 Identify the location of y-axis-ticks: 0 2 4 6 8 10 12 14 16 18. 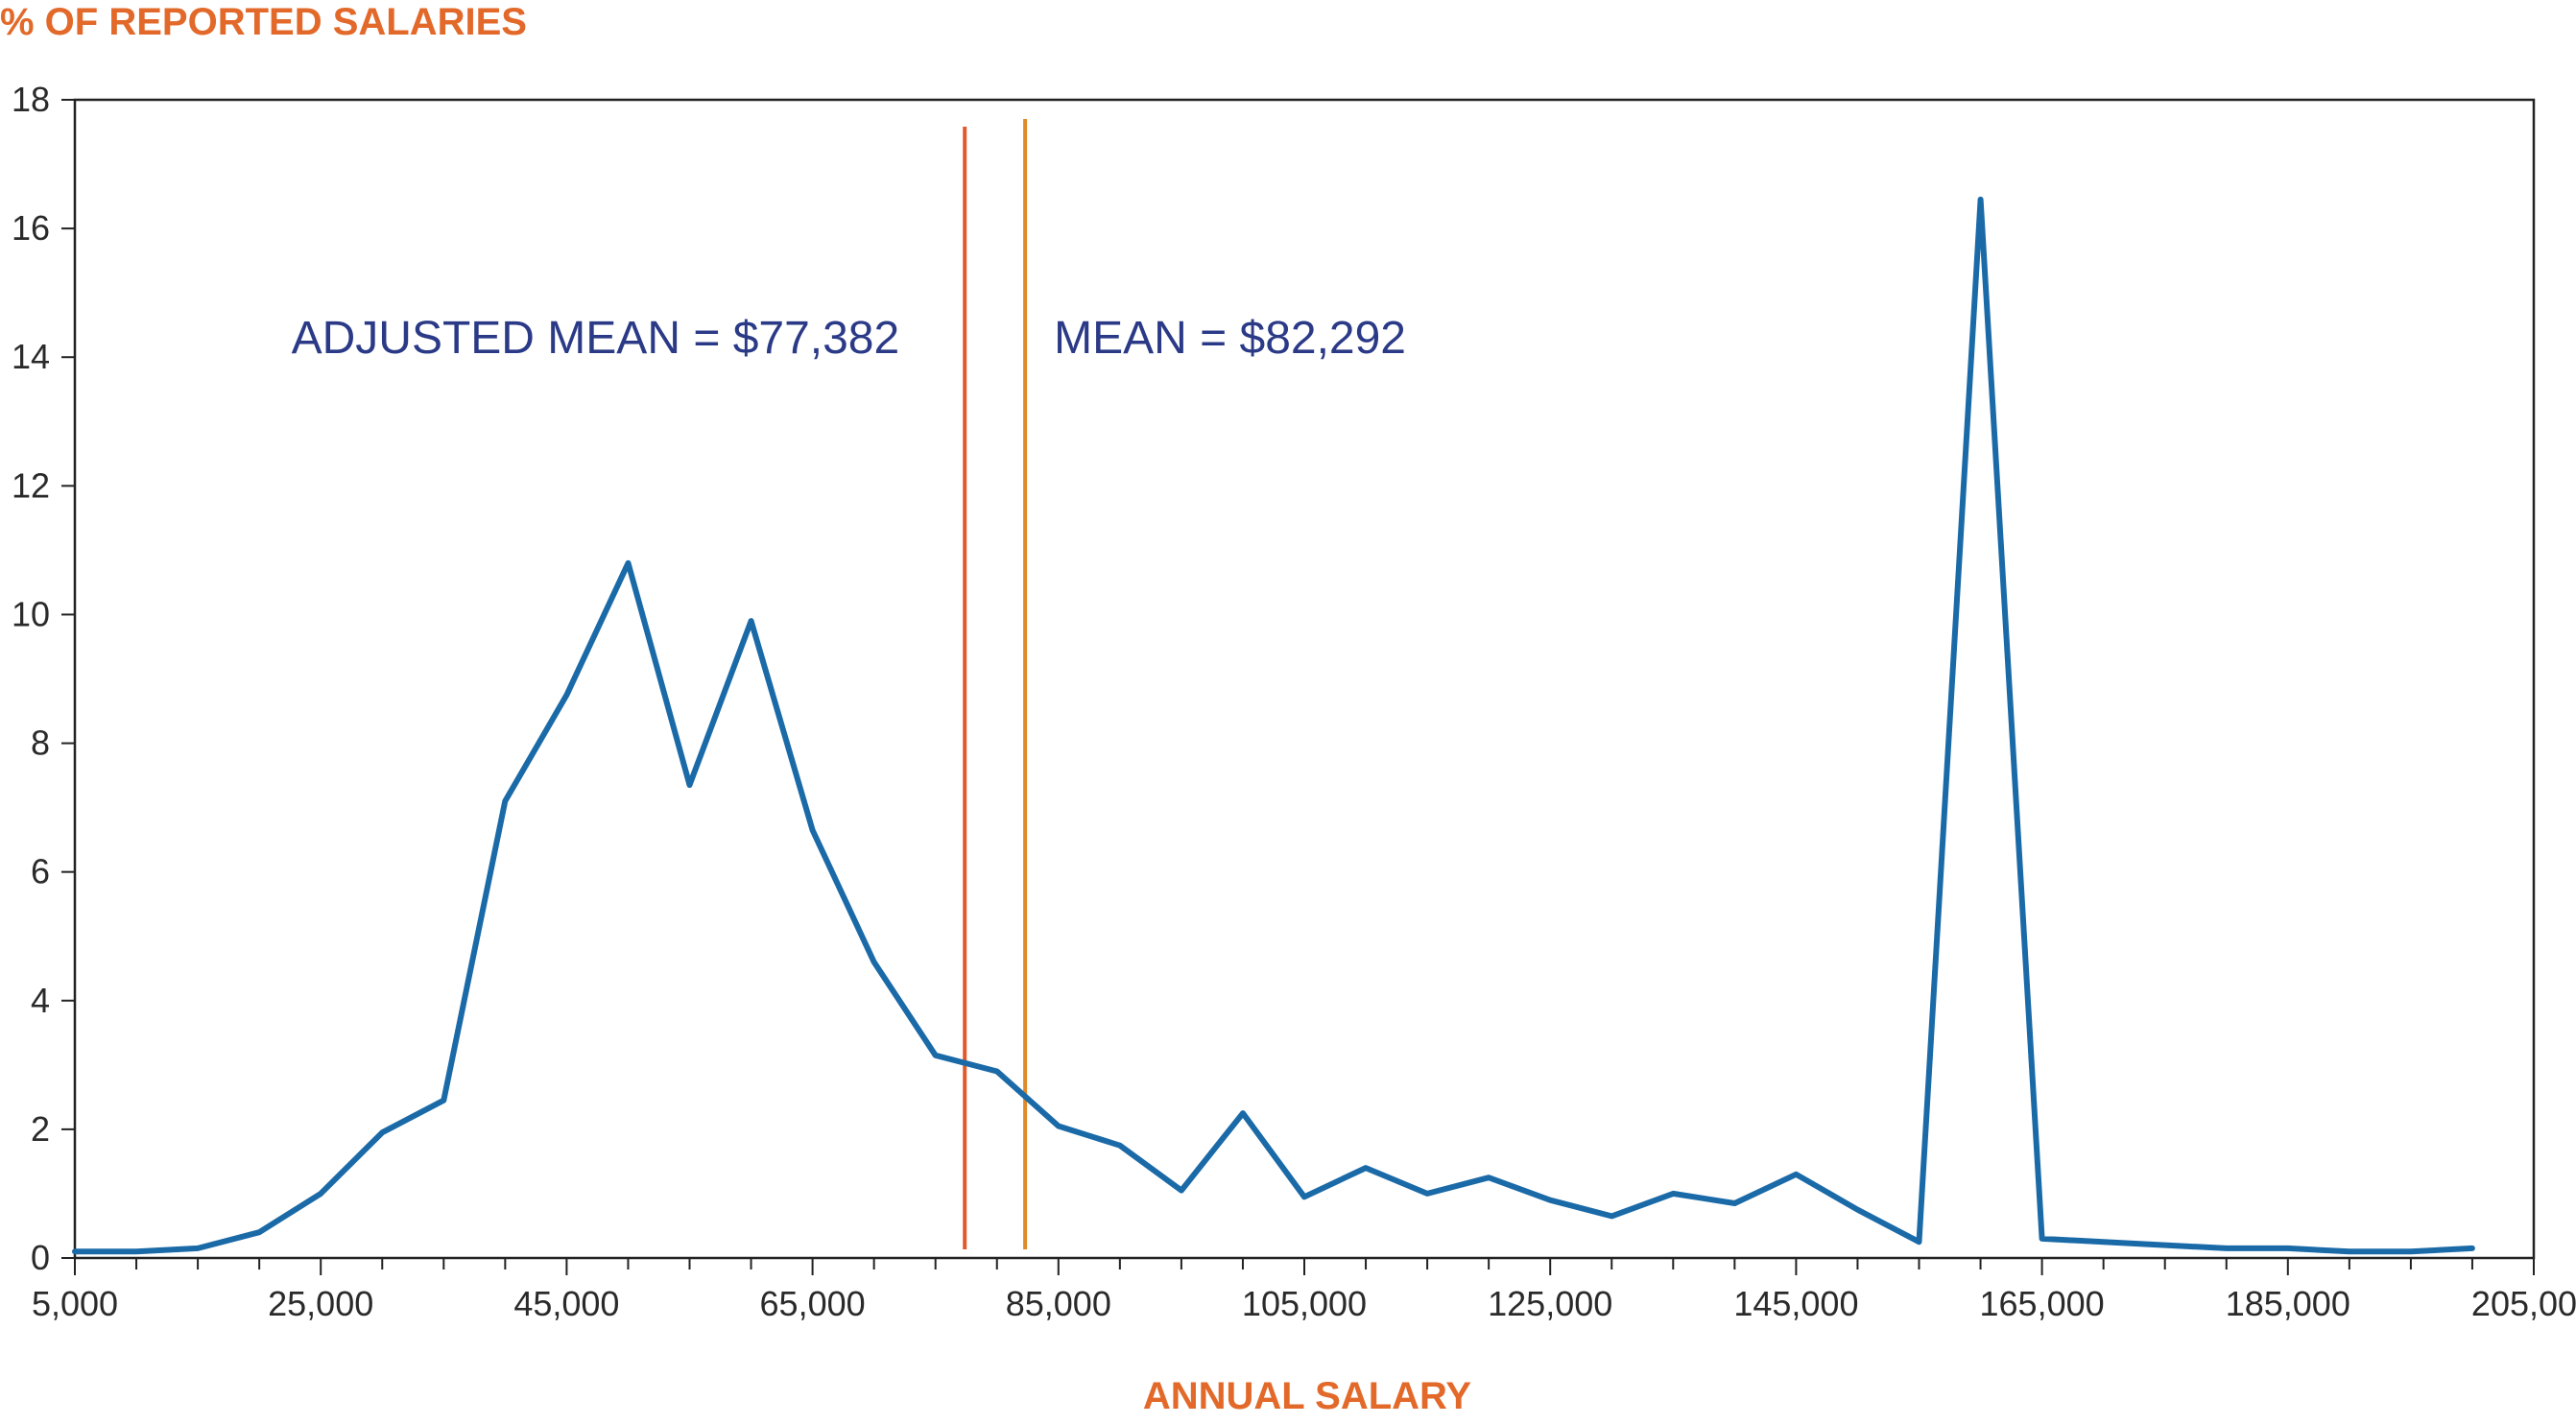
(43, 678).